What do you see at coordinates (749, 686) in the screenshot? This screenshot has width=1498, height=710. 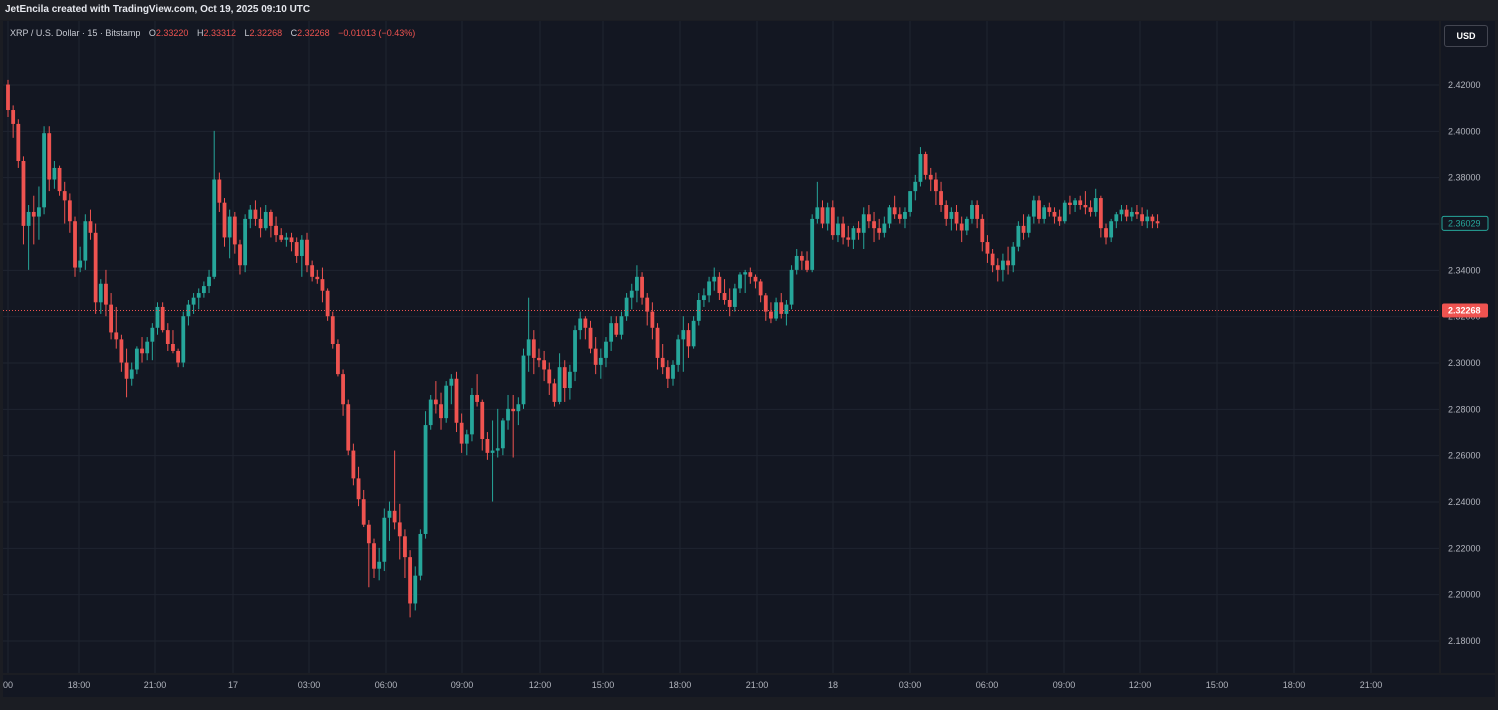 I see `time-axis` at bounding box center [749, 686].